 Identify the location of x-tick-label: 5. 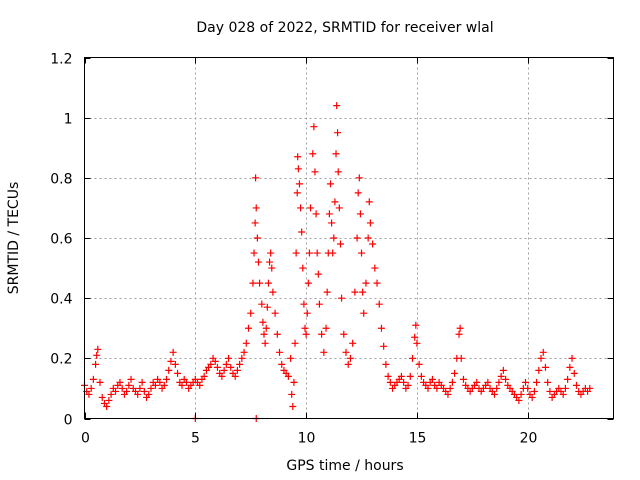
(195, 439).